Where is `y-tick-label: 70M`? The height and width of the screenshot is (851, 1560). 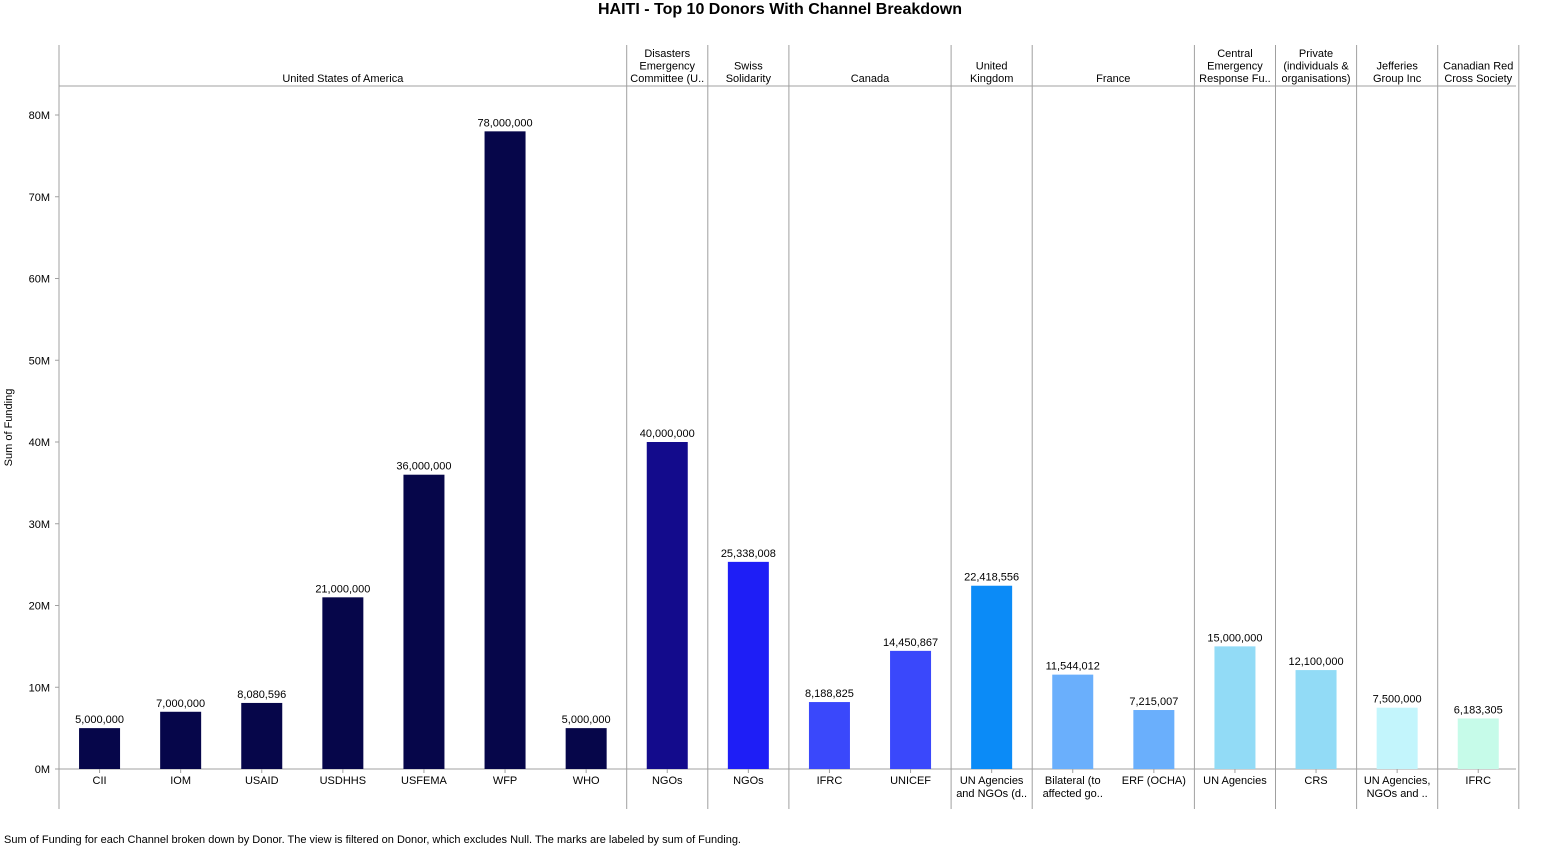
y-tick-label: 70M is located at coordinates (39, 198).